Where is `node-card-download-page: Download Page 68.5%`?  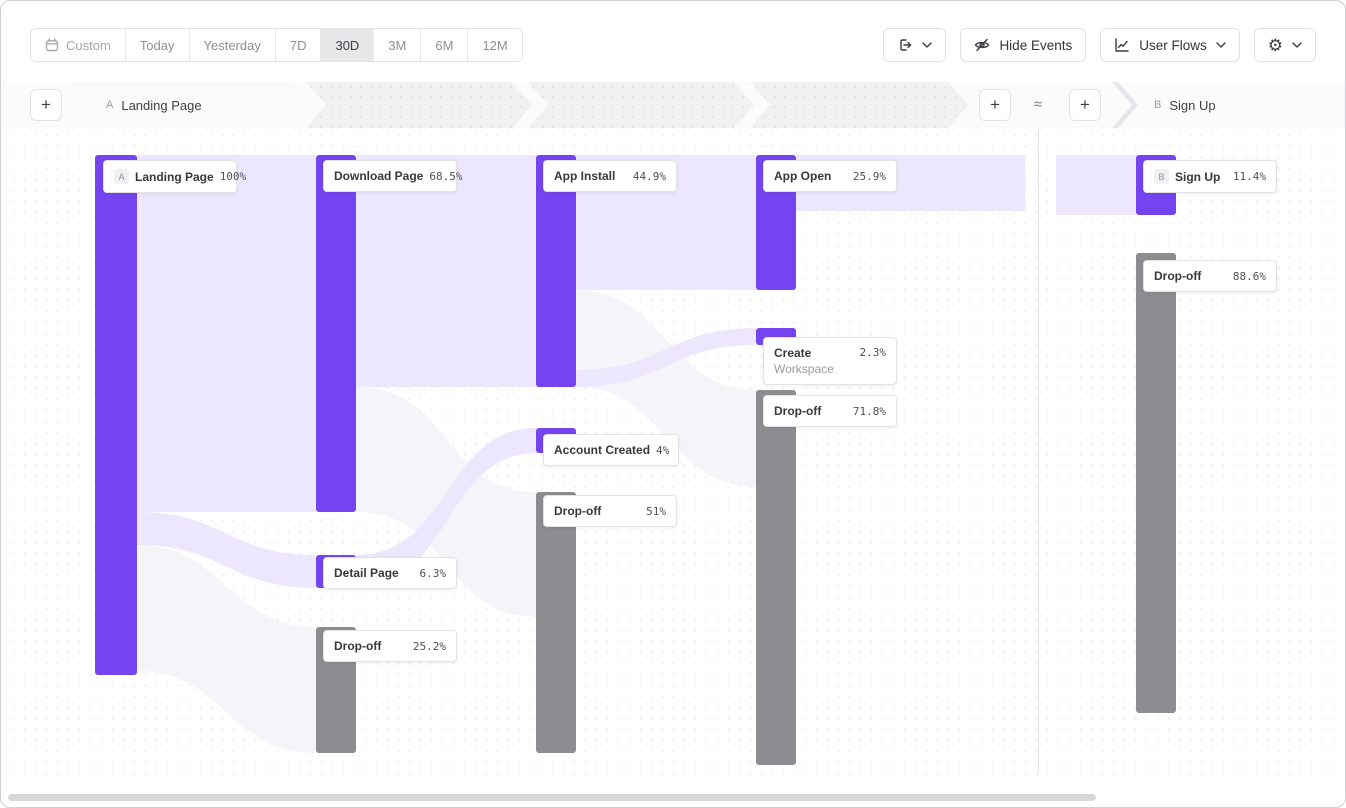 node-card-download-page: Download Page 68.5% is located at coordinates (392, 176).